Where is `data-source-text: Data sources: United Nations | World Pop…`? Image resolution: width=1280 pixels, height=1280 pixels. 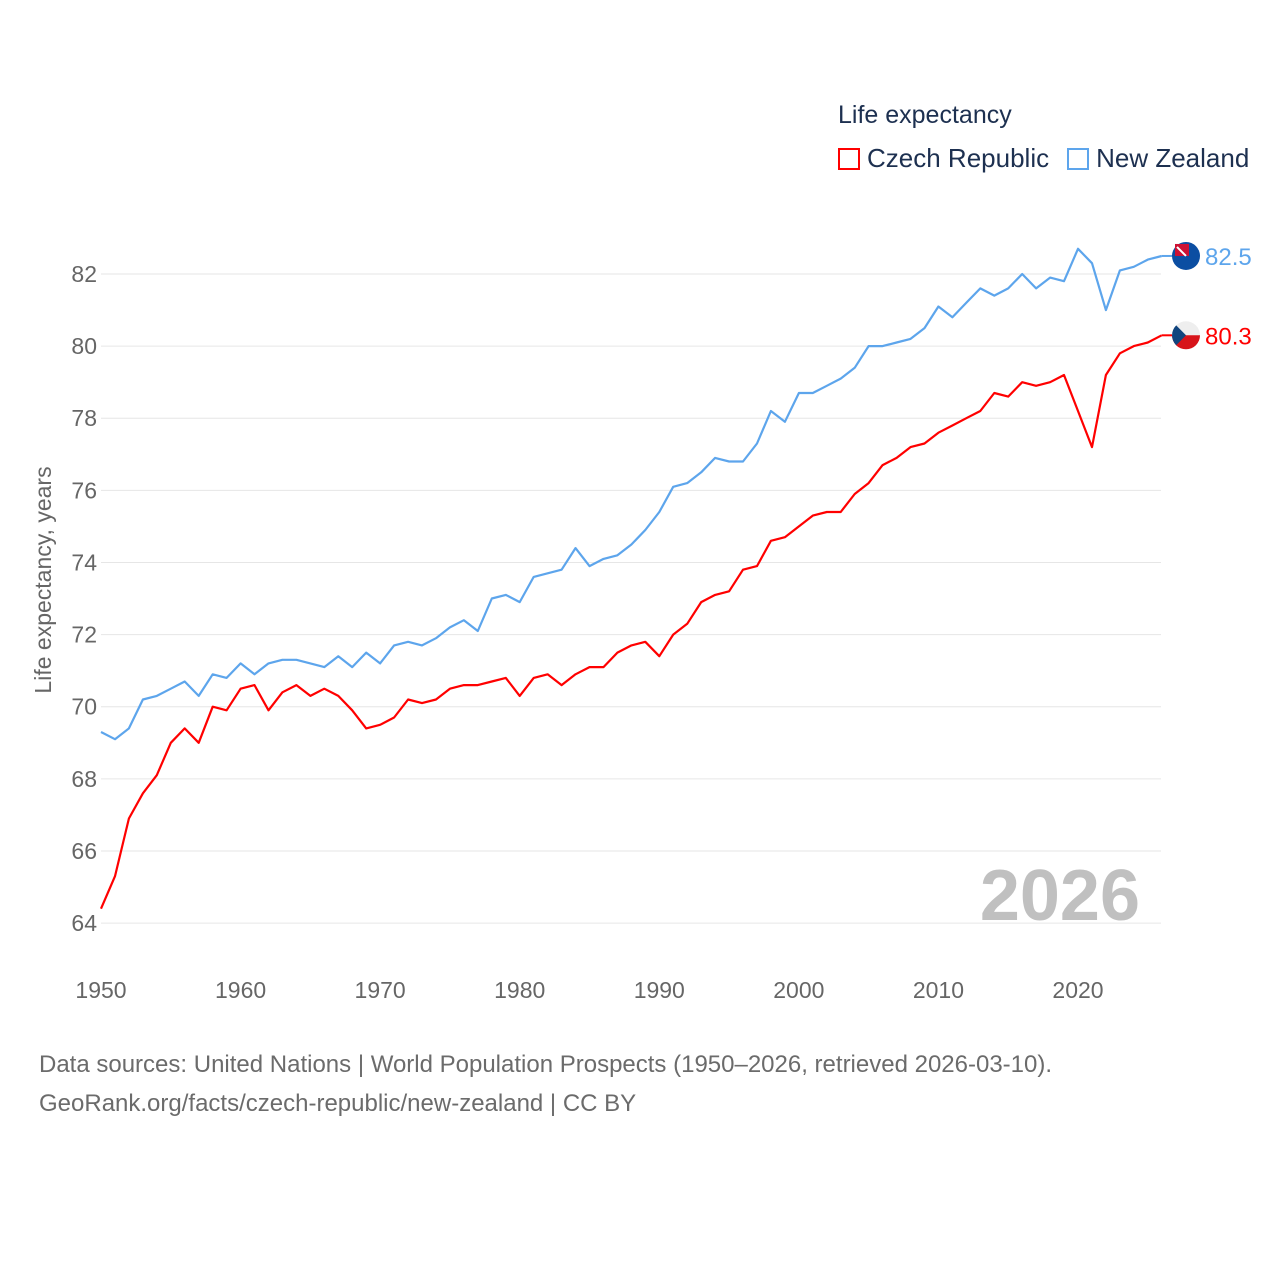 data-source-text: Data sources: United Nations | World Pop… is located at coordinates (546, 1064).